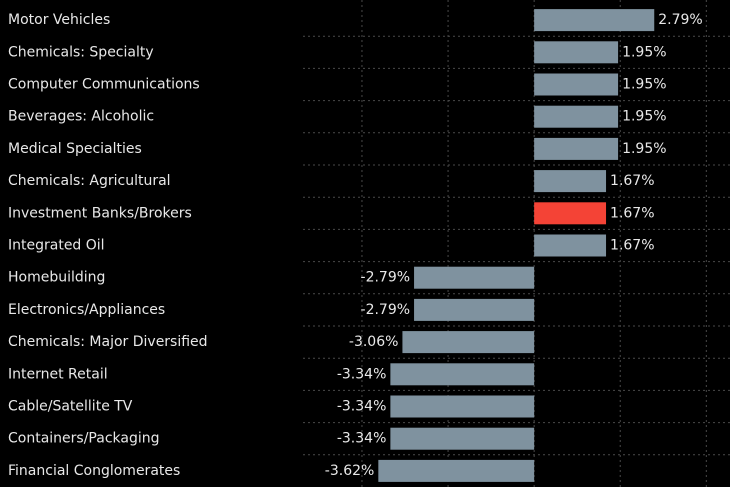 The image size is (730, 487). Describe the element at coordinates (81, 52) in the screenshot. I see `category-label: Chemicals: Specialty` at that location.